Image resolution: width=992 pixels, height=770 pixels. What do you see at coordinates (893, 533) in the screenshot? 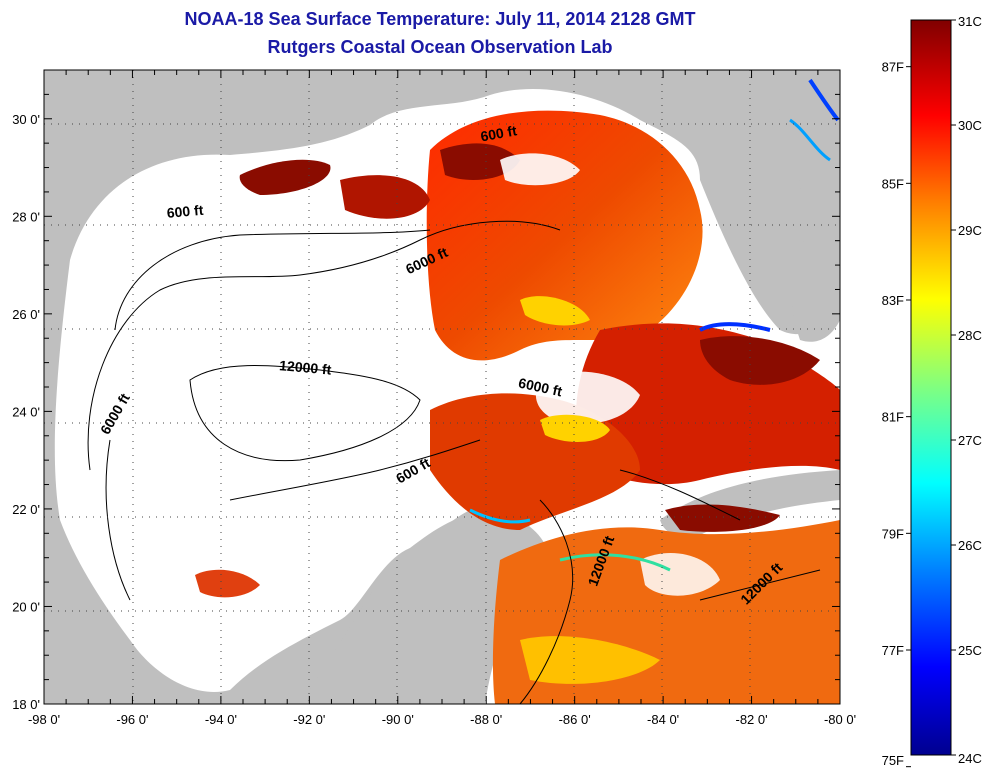
I see `colorbar-label-f: 79F` at bounding box center [893, 533].